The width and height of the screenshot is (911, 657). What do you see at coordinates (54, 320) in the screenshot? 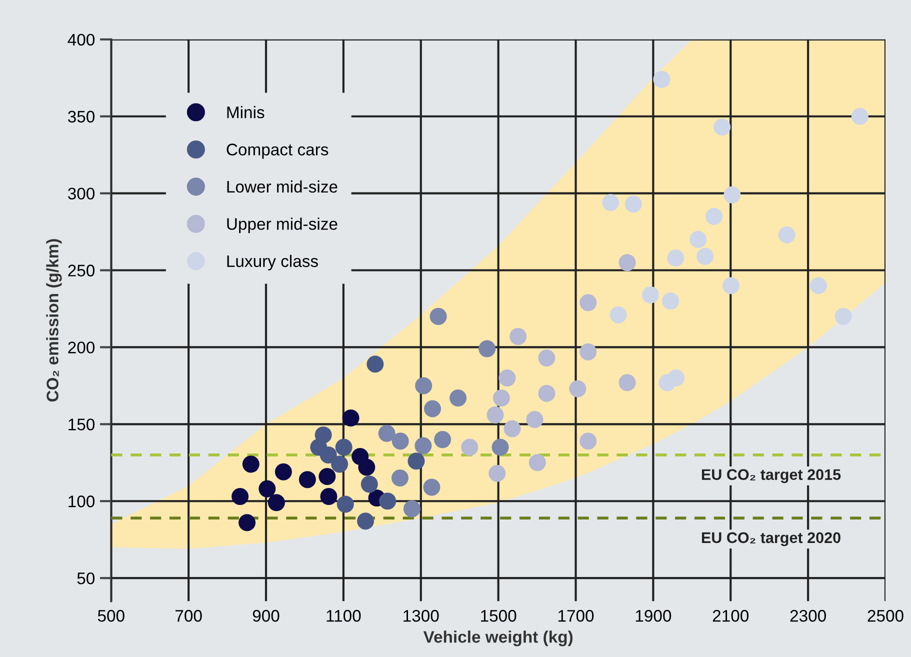
I see `y-axis-title: CO₂ emission (g/km)` at bounding box center [54, 320].